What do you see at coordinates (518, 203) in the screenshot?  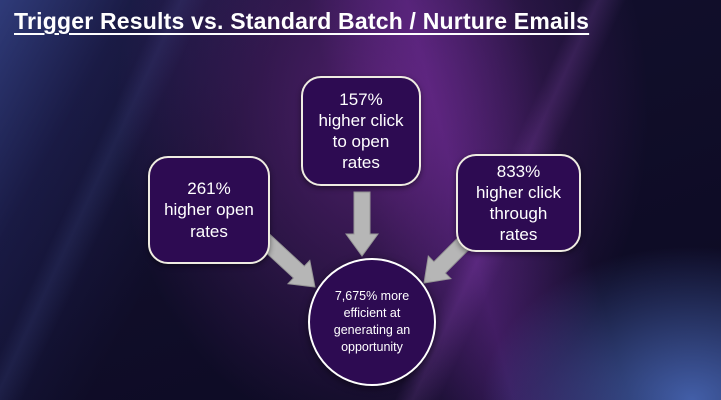 I see `stat-box-click-through-rates: 833% higher click through rates` at bounding box center [518, 203].